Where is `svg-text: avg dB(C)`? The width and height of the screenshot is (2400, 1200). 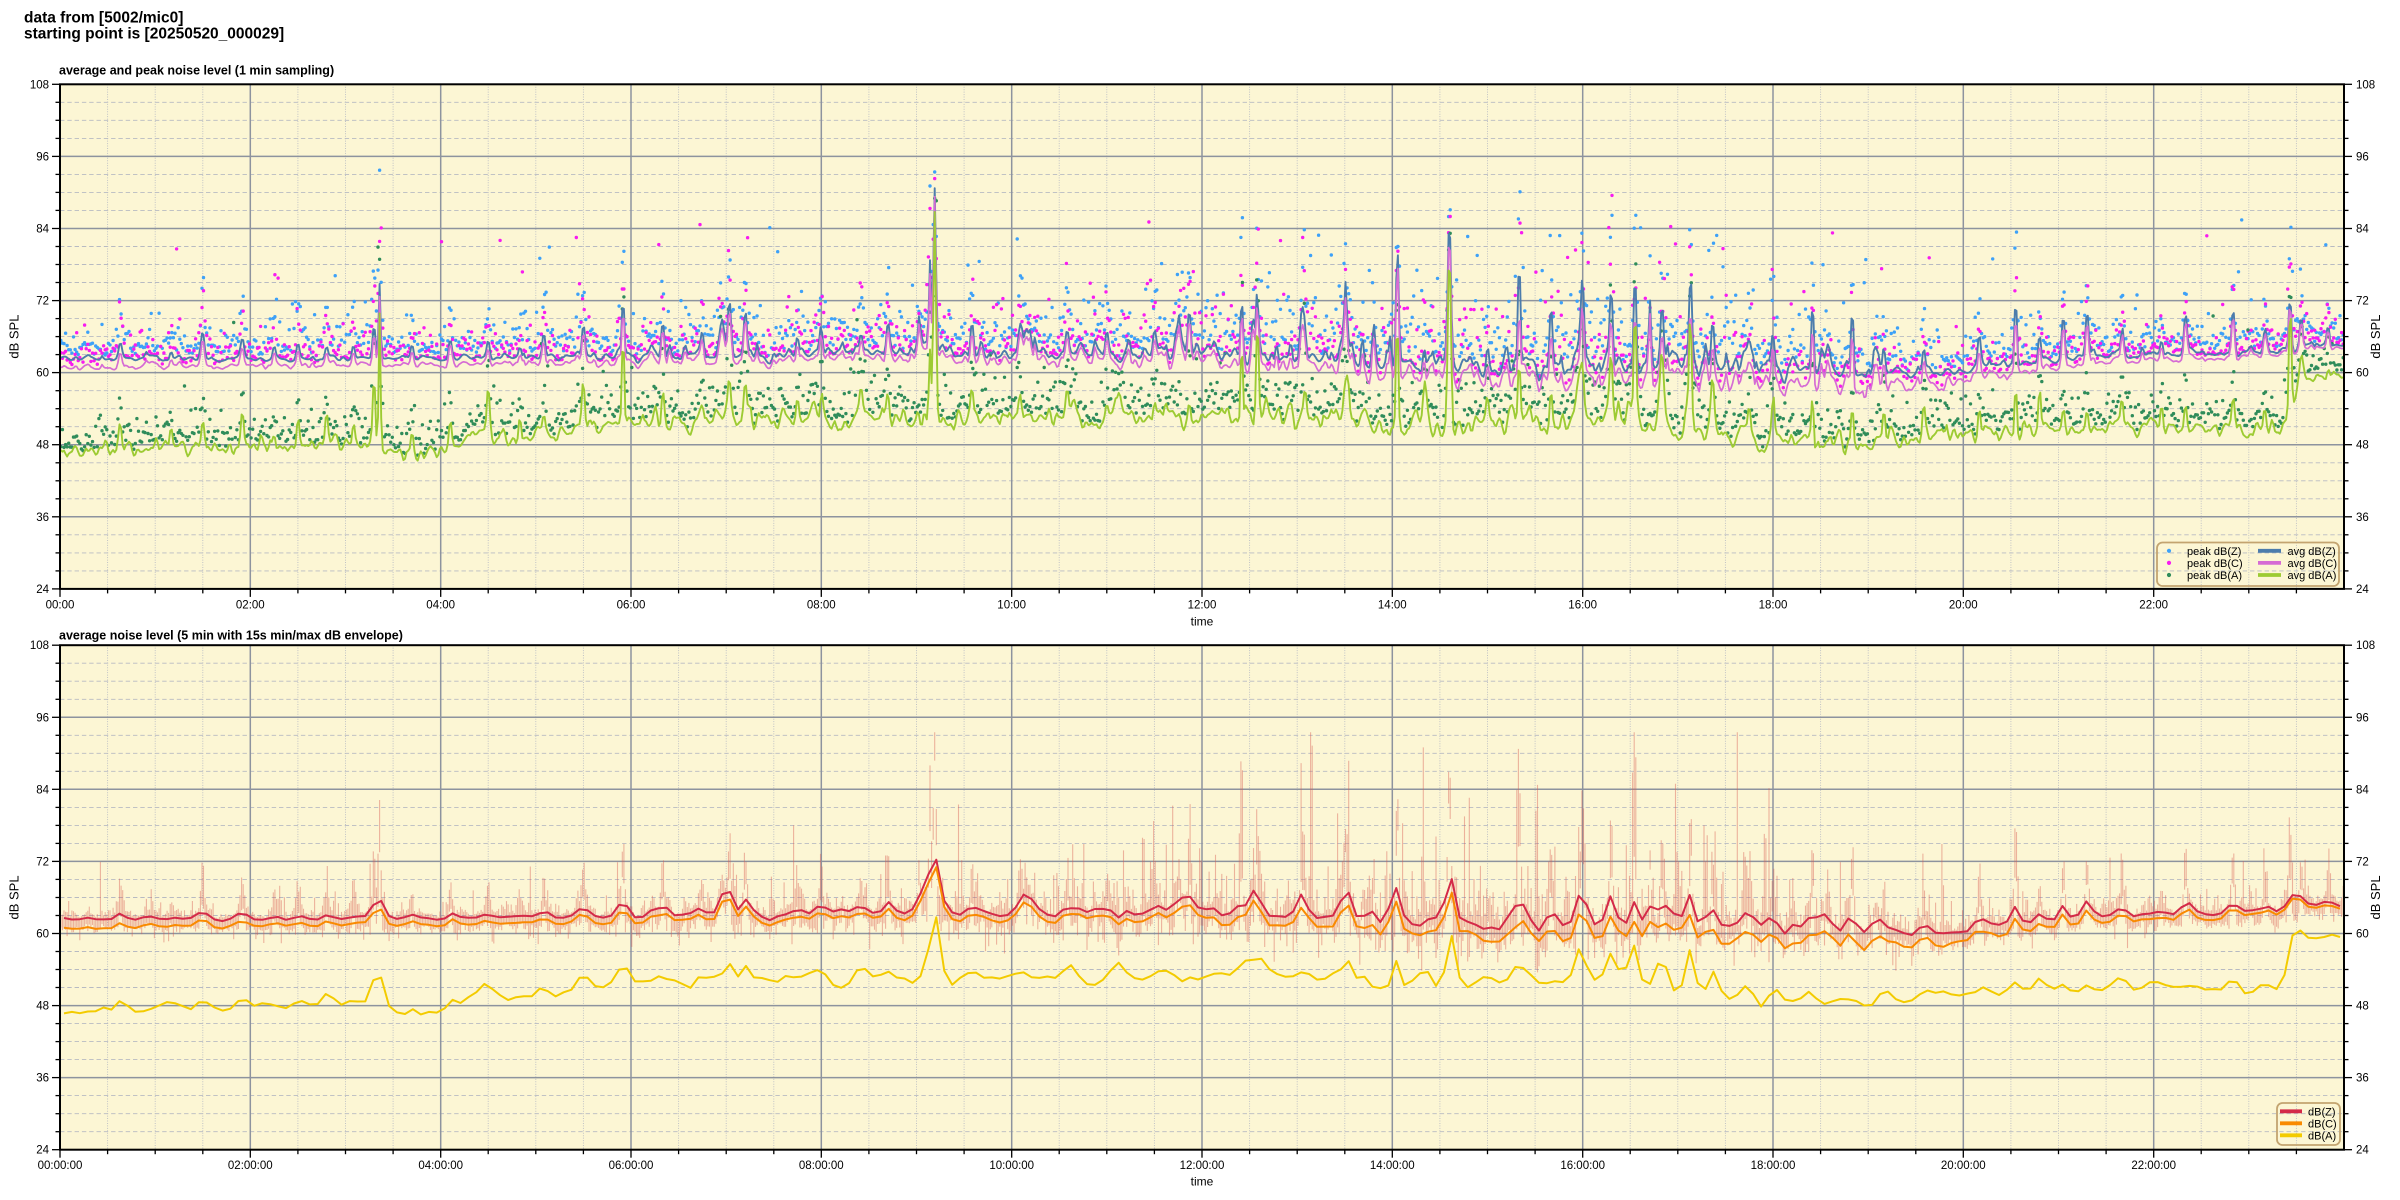 svg-text: avg dB(C) is located at coordinates (2313, 564).